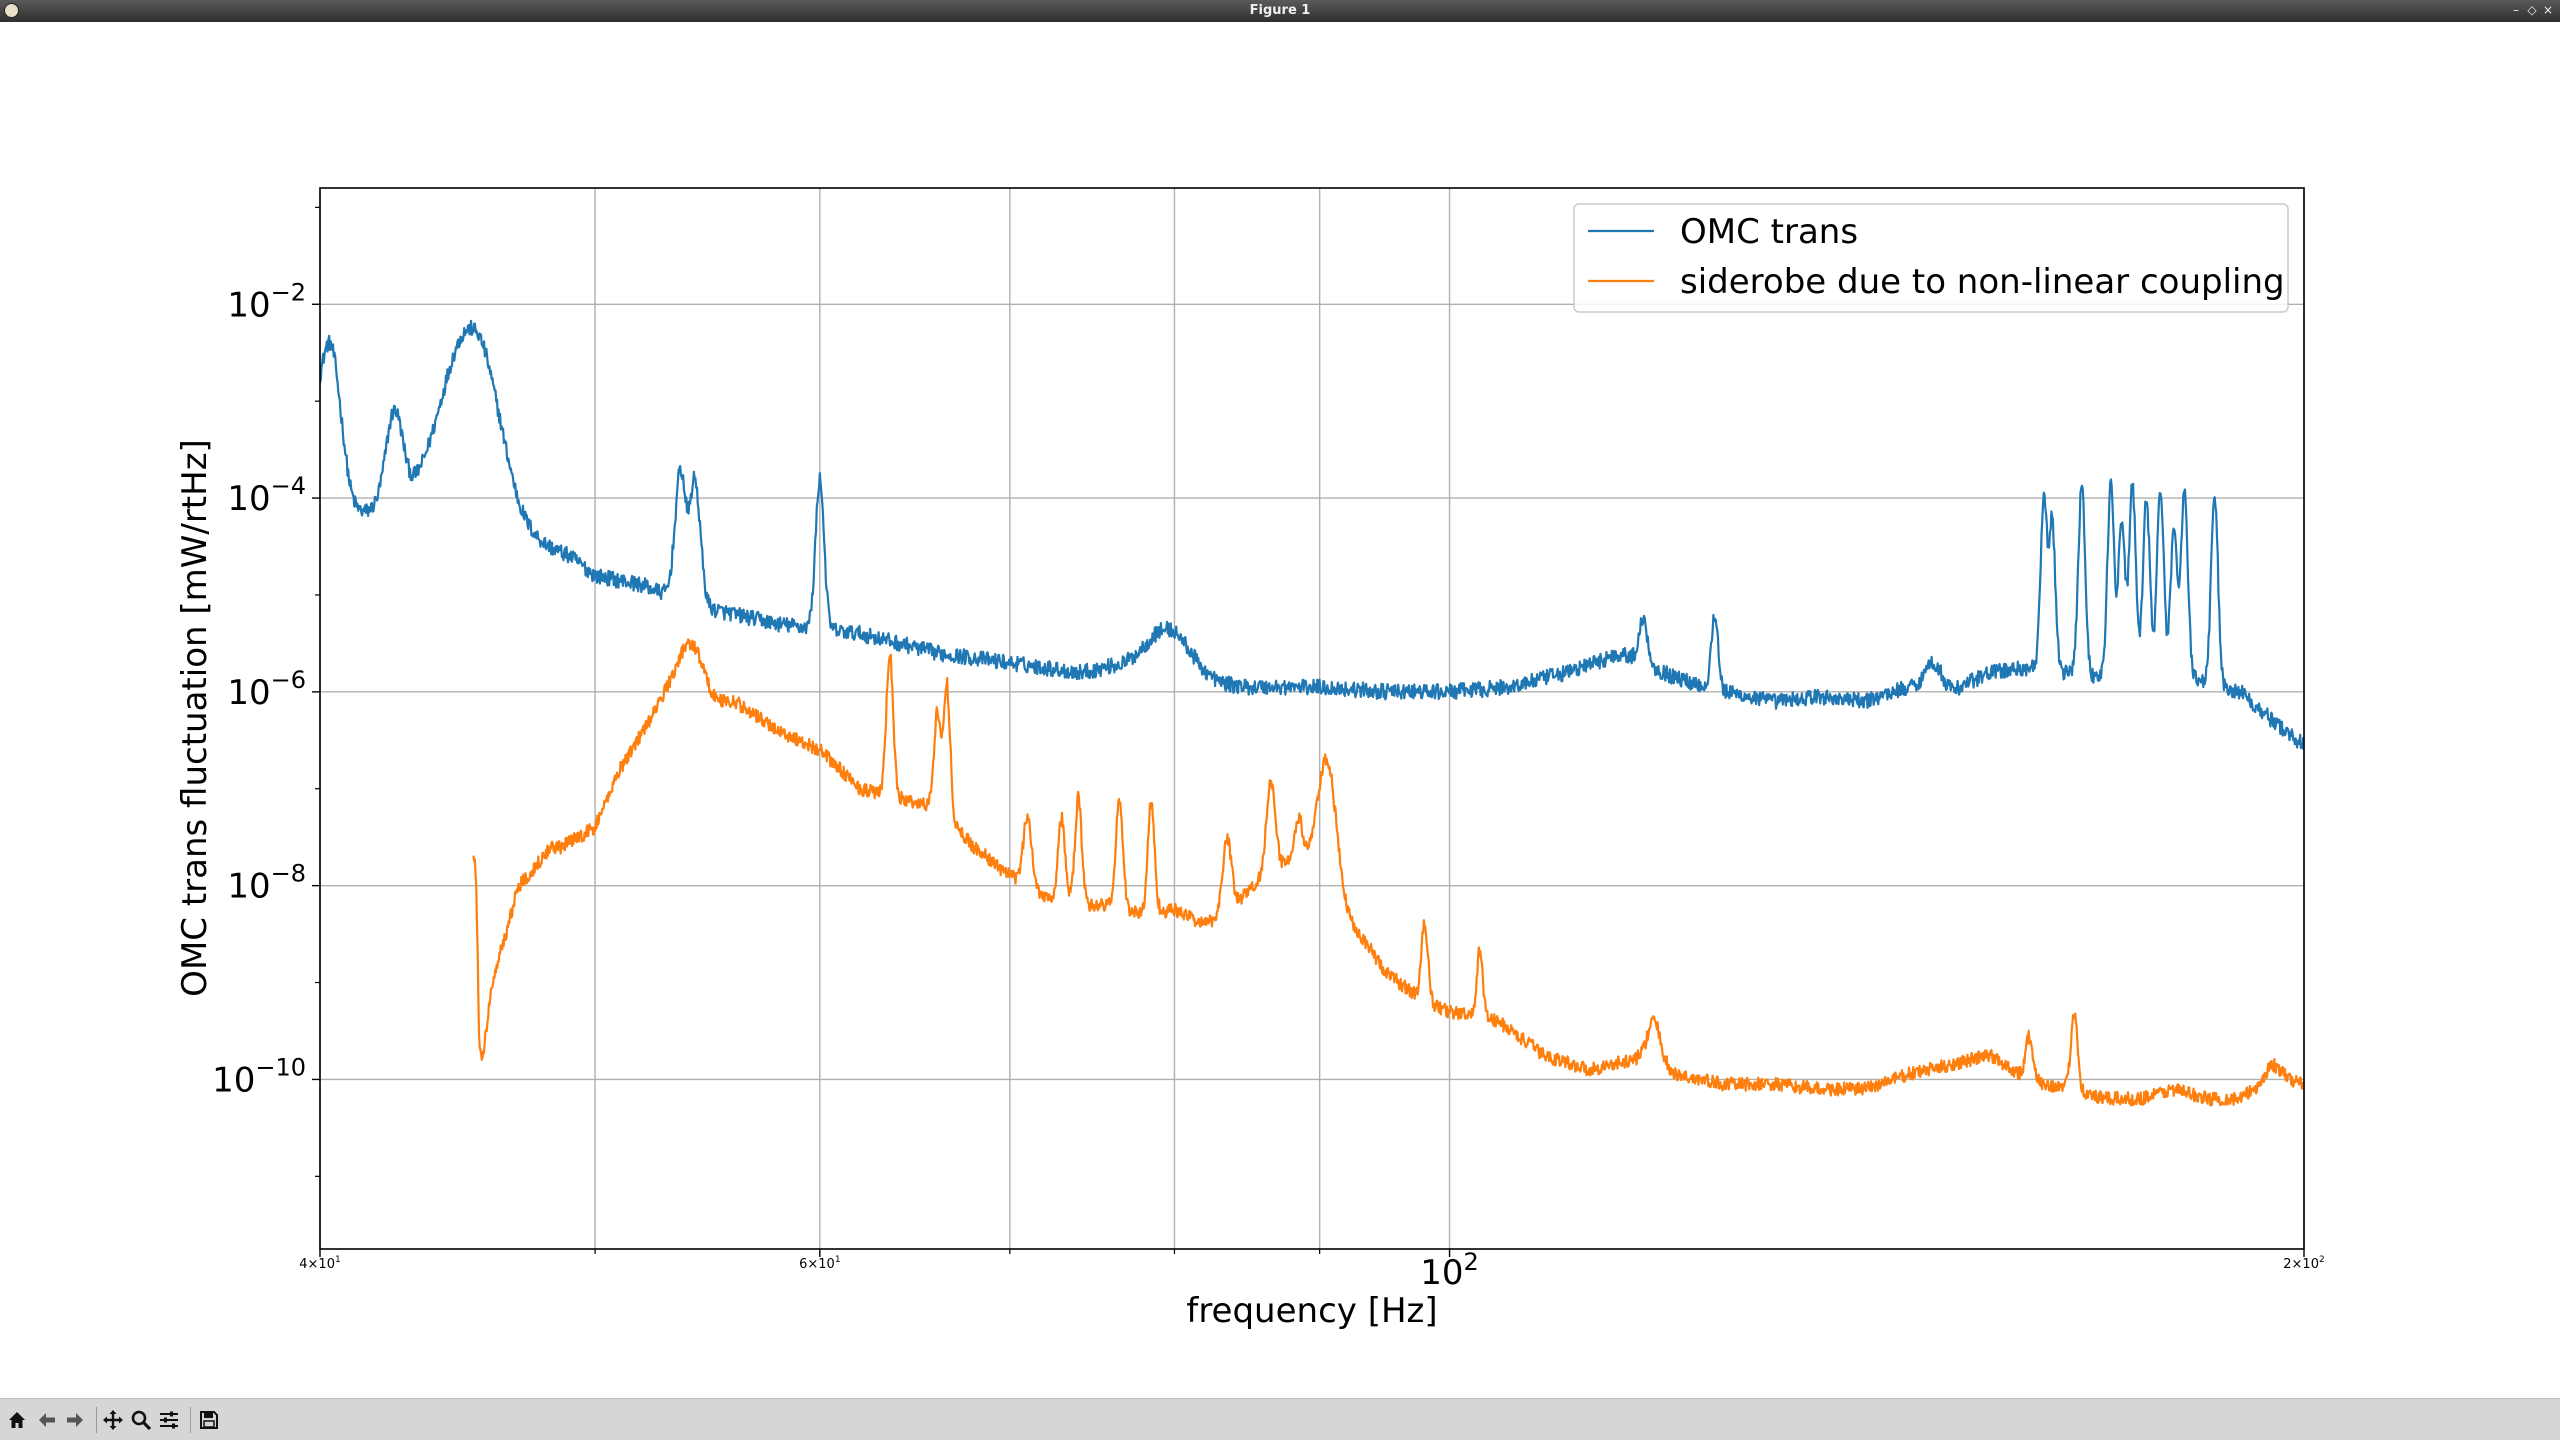 The height and width of the screenshot is (1440, 2560). Describe the element at coordinates (266, 495) in the screenshot. I see `y-tick-label: 10⁻⁴` at that location.